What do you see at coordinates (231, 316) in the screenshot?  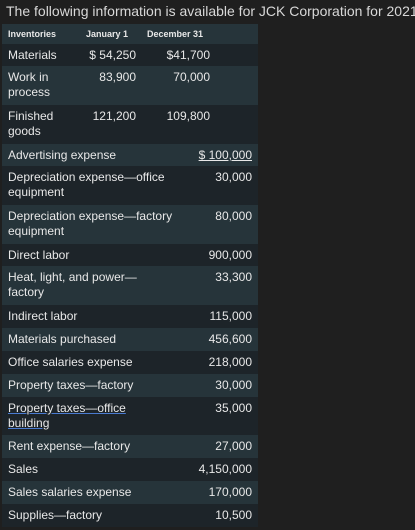 I see `item-amount: 115,000` at bounding box center [231, 316].